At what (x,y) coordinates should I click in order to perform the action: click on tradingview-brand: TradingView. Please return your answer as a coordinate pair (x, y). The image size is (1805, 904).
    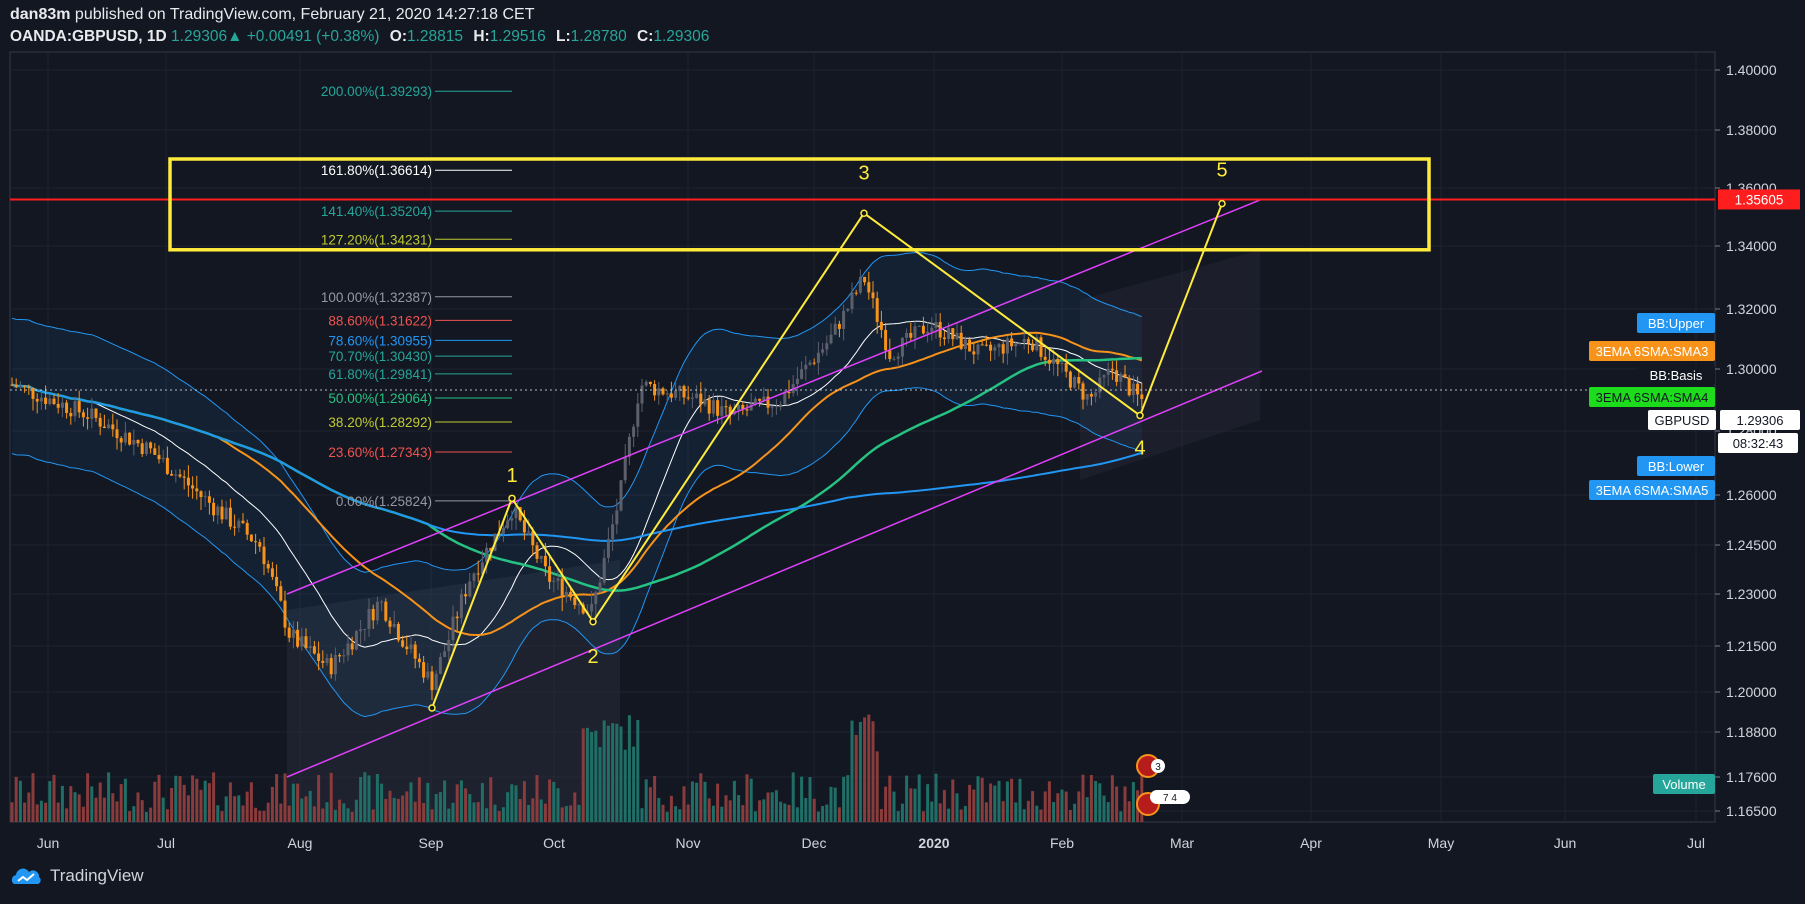
    Looking at the image, I should click on (77, 876).